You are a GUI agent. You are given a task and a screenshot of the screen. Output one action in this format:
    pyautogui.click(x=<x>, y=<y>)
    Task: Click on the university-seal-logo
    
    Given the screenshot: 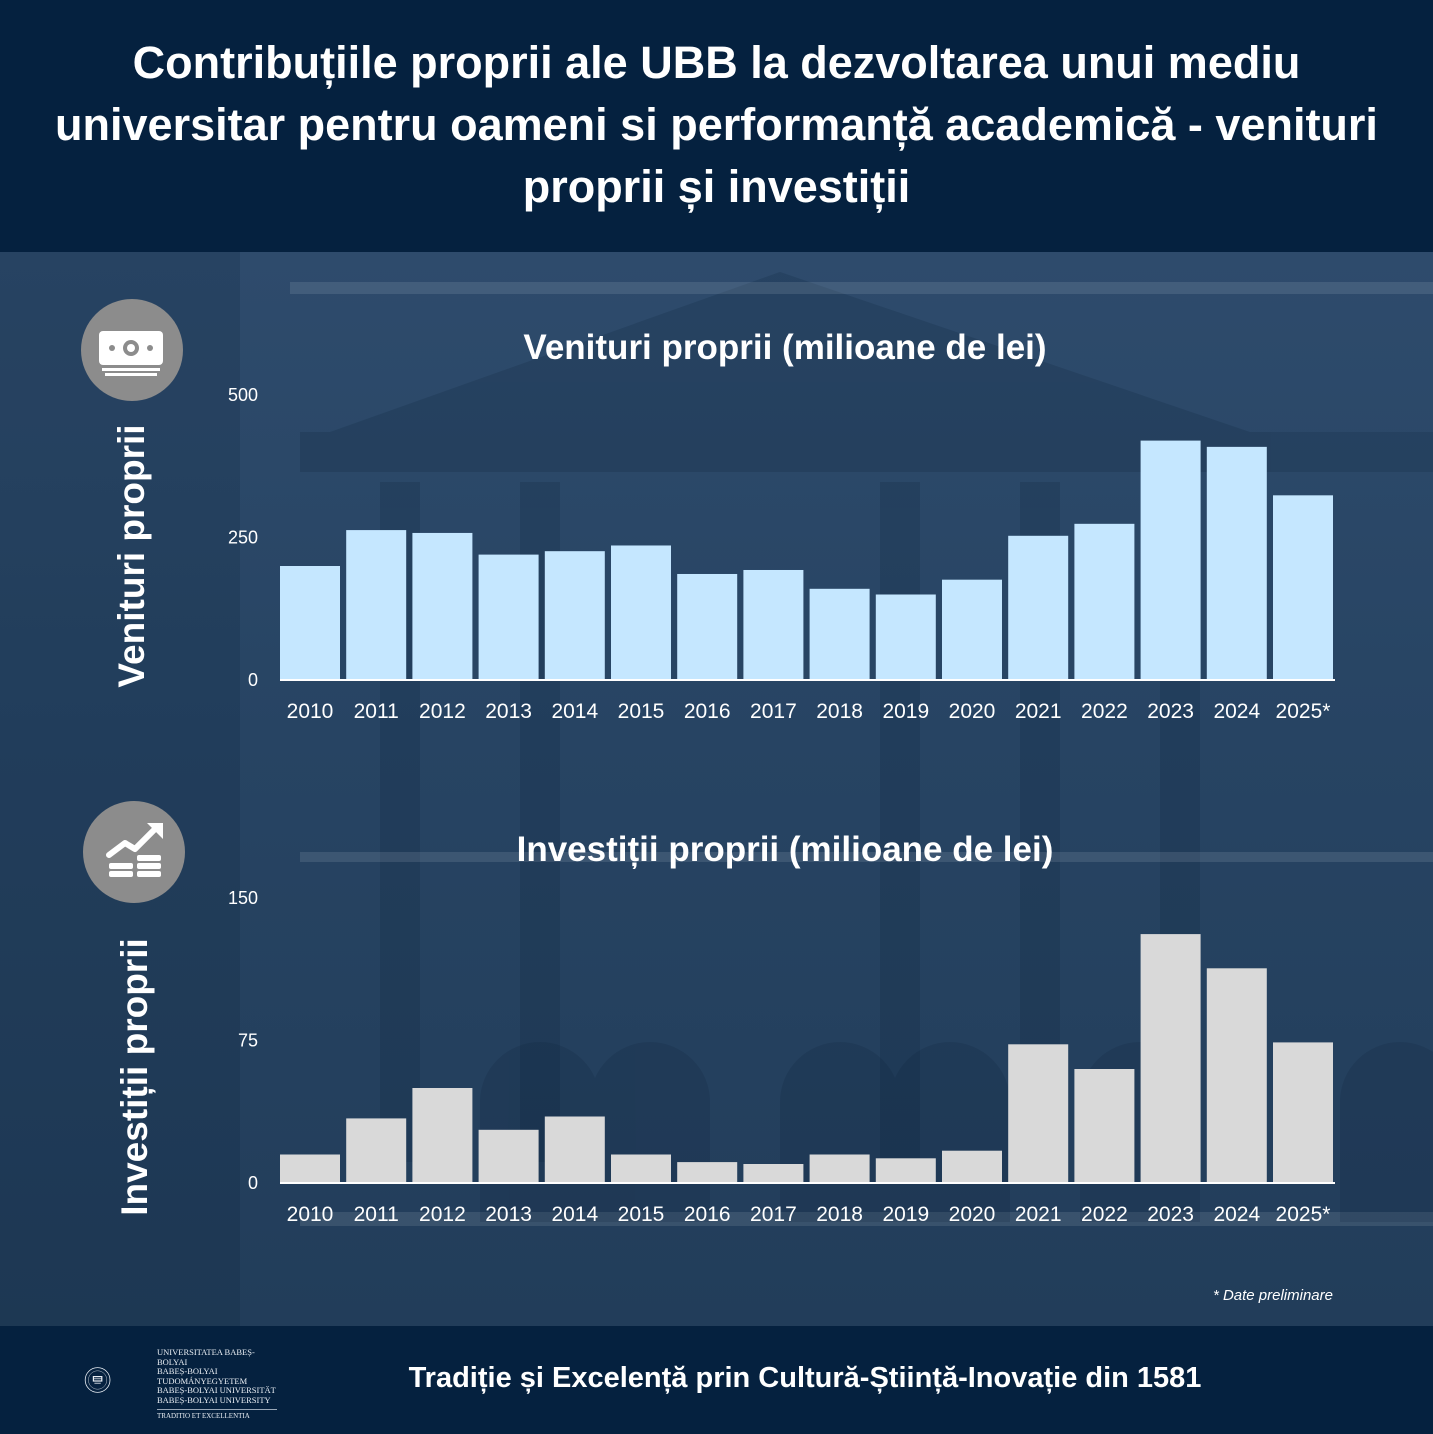 What is the action you would take?
    pyautogui.click(x=97, y=1380)
    